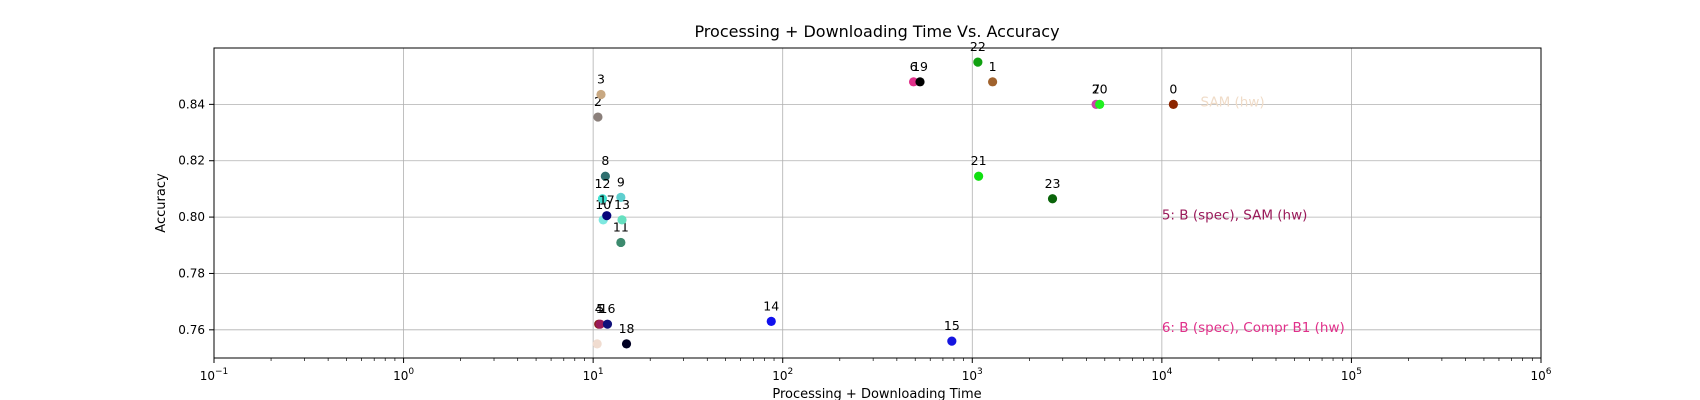 Image resolution: width=1700 pixels, height=400 pixels. I want to click on point-label: 16, so click(608, 308).